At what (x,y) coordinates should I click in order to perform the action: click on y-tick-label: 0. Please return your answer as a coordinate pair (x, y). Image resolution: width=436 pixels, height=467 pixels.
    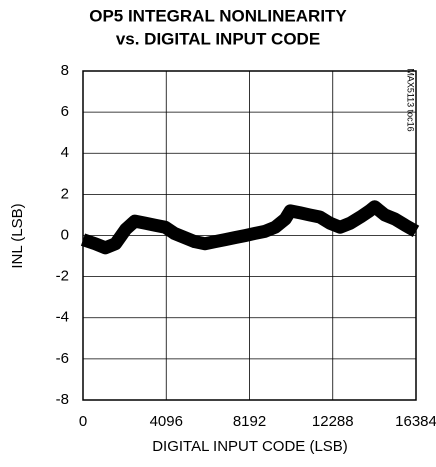
    Looking at the image, I should click on (65, 234).